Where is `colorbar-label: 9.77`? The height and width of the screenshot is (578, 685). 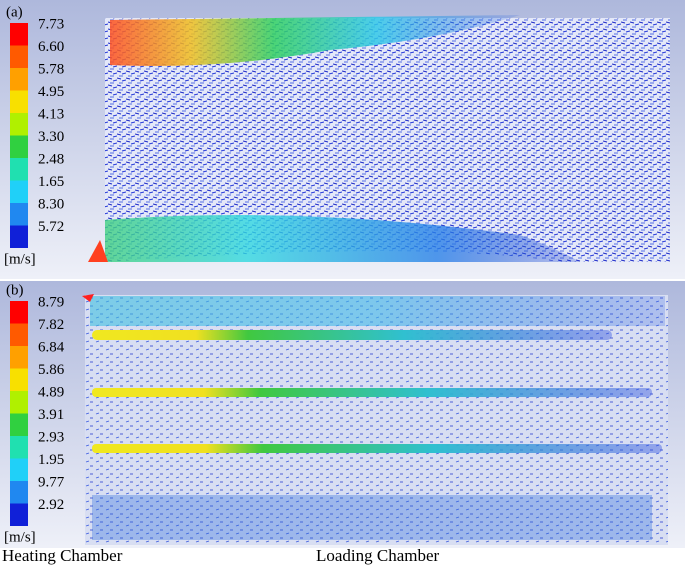 colorbar-label: 9.77 is located at coordinates (51, 482).